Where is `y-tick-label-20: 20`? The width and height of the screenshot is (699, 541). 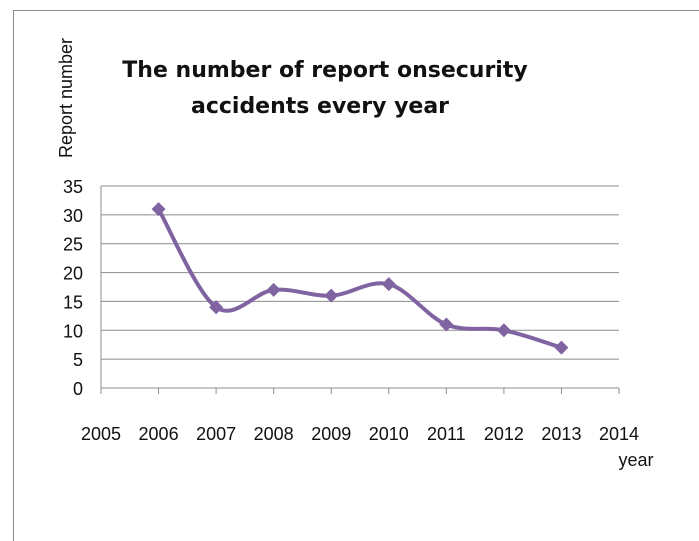 y-tick-label-20: 20 is located at coordinates (73, 274).